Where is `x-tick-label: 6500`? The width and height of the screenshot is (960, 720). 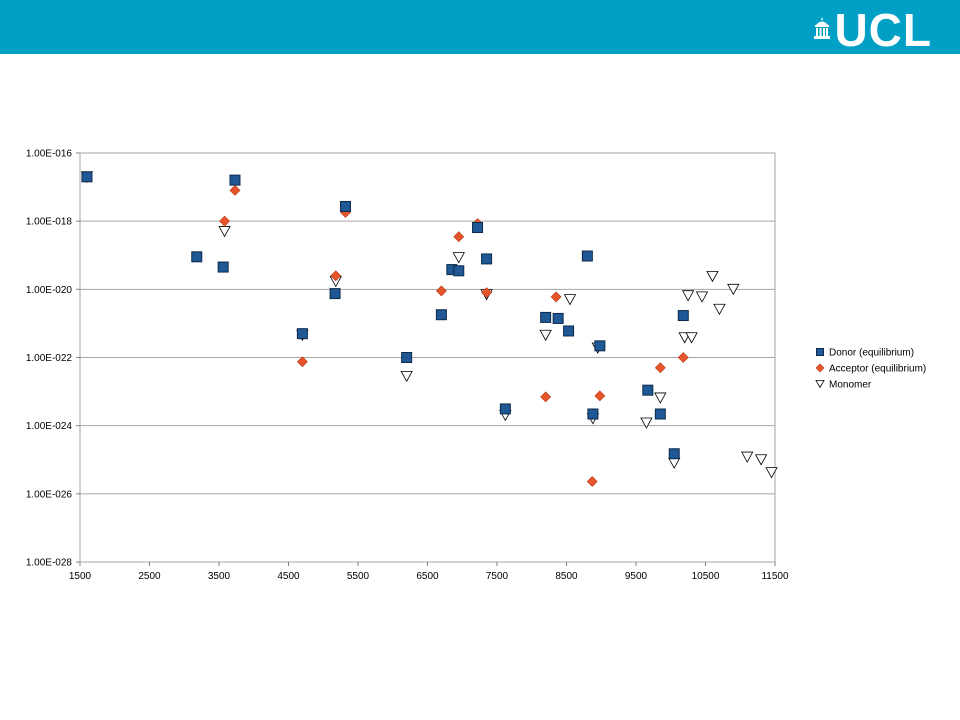
x-tick-label: 6500 is located at coordinates (427, 576).